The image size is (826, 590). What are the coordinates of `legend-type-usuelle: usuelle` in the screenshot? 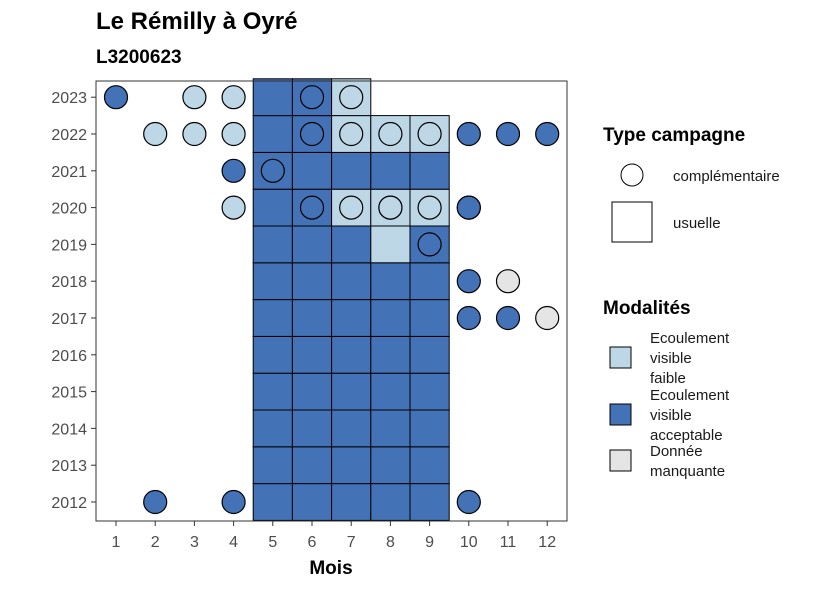 It's located at (697, 223).